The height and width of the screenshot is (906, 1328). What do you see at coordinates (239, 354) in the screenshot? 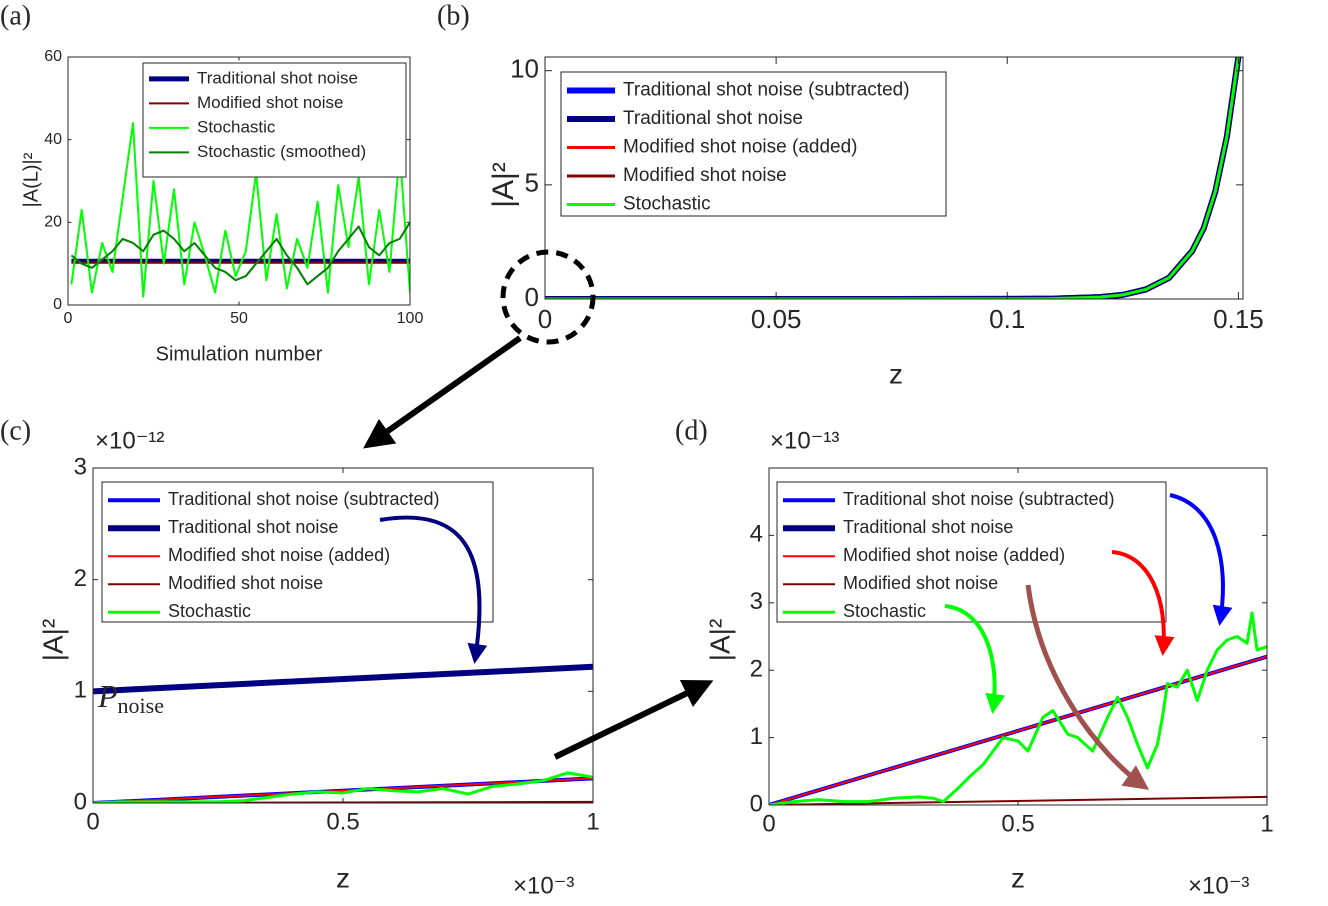
I see `x-axis-label: Simulation number` at bounding box center [239, 354].